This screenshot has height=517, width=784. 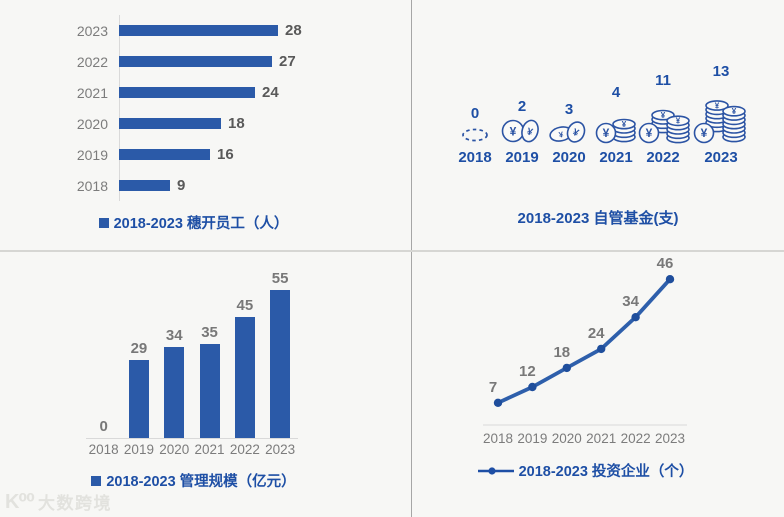 What do you see at coordinates (201, 482) in the screenshot?
I see `legend-label: 2018-2023 管理规模（亿元）` at bounding box center [201, 482].